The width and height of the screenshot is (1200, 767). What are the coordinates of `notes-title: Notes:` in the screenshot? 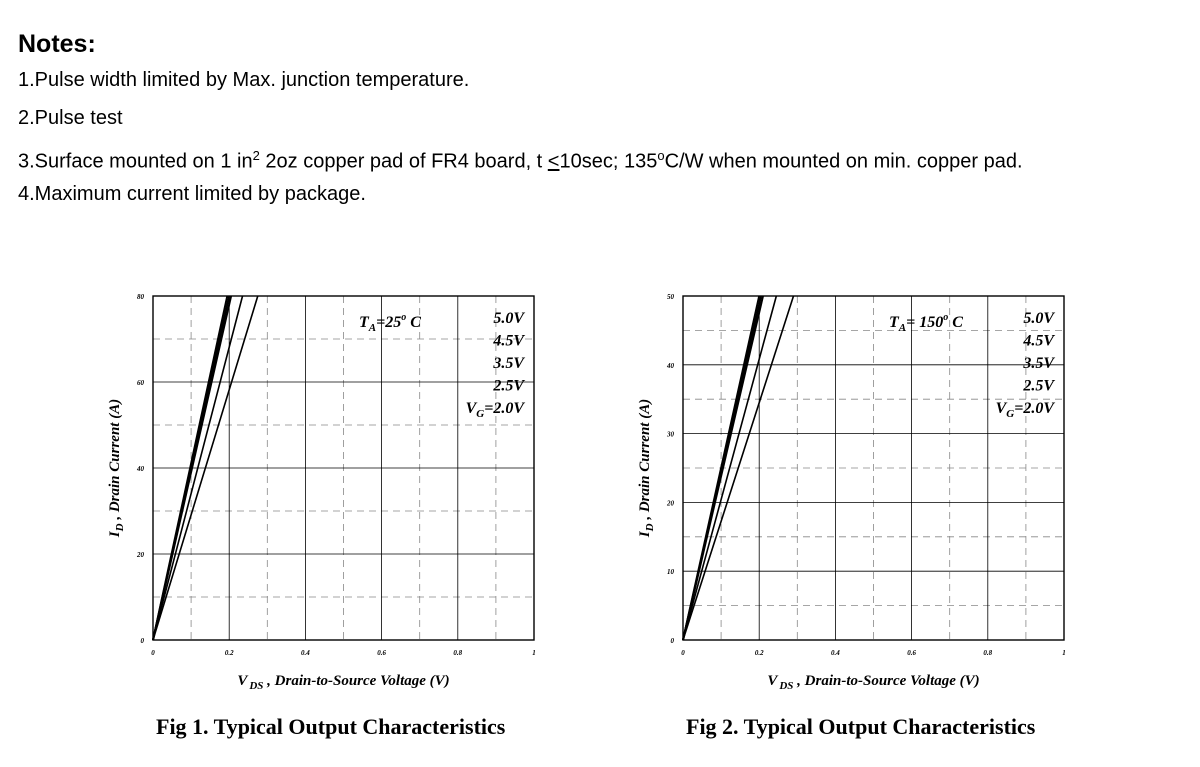 It's located at (57, 44).